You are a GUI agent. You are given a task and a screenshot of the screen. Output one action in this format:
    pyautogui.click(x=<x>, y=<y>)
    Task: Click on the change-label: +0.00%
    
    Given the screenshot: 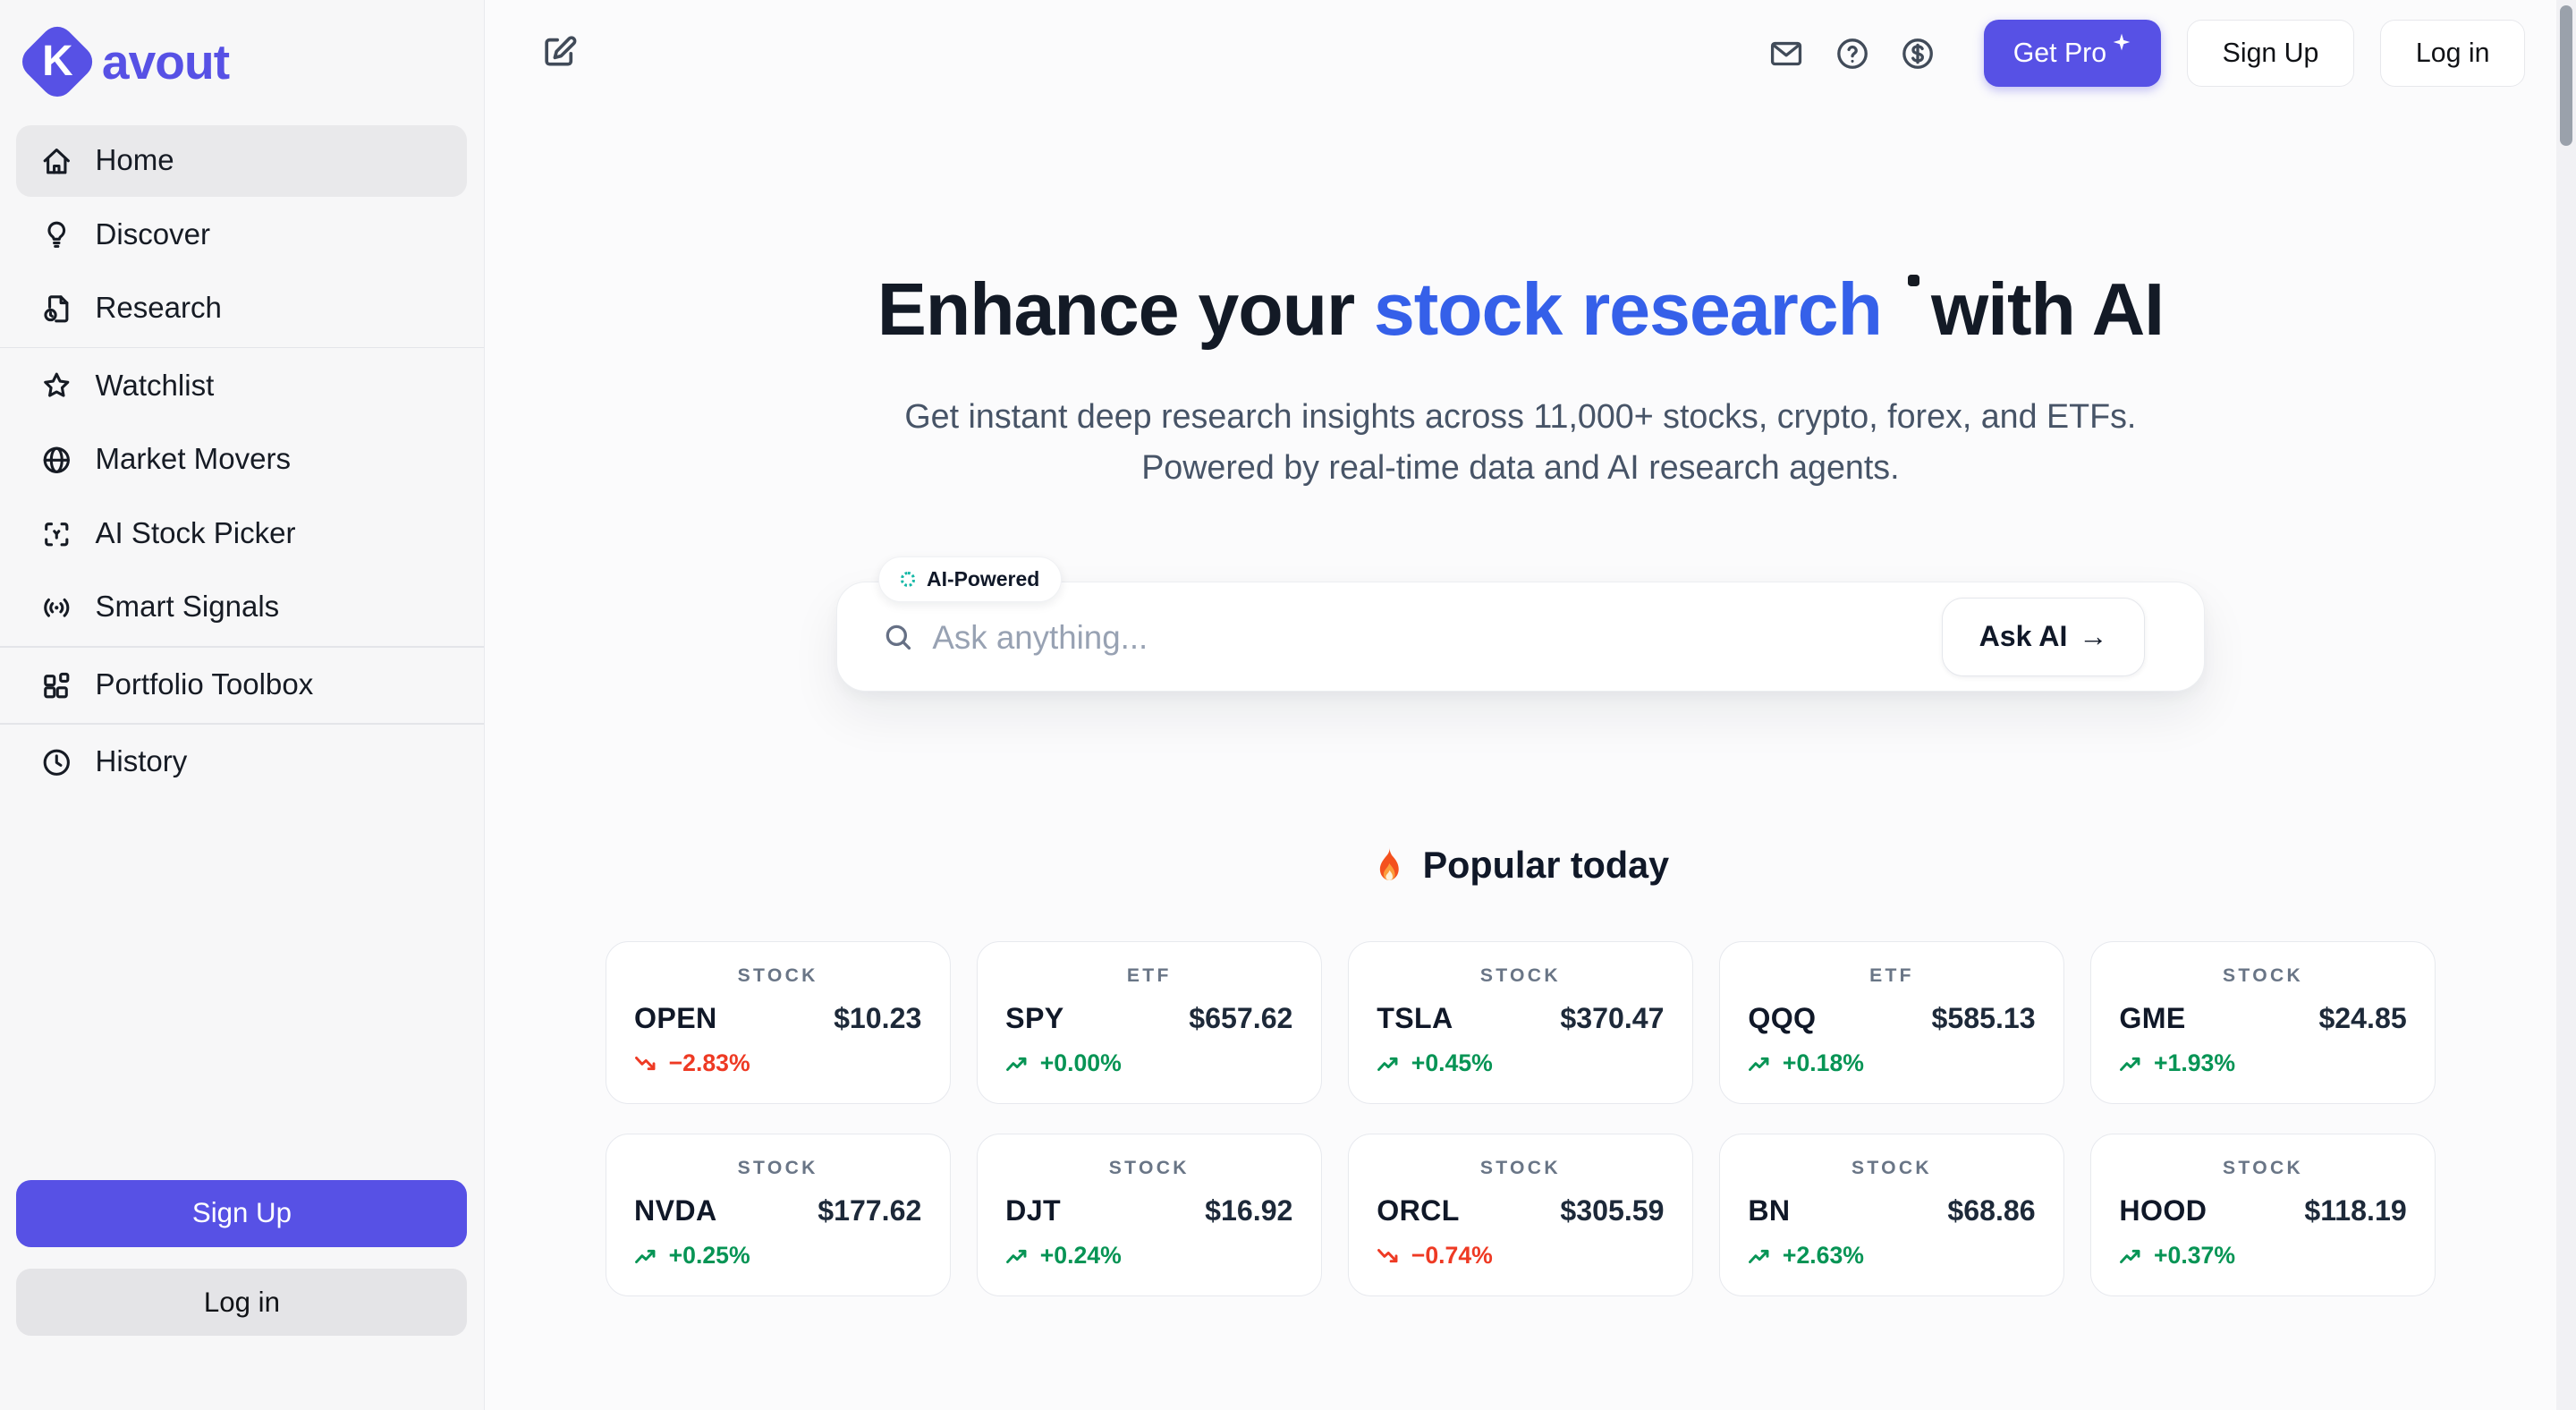 What is the action you would take?
    pyautogui.click(x=1080, y=1063)
    